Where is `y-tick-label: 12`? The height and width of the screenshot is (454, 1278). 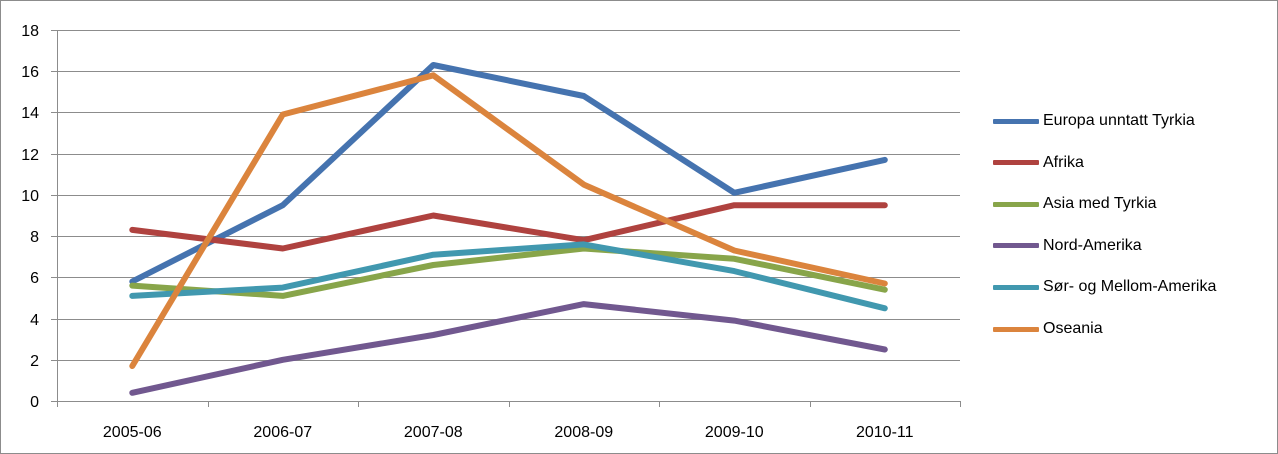 y-tick-label: 12 is located at coordinates (30, 155).